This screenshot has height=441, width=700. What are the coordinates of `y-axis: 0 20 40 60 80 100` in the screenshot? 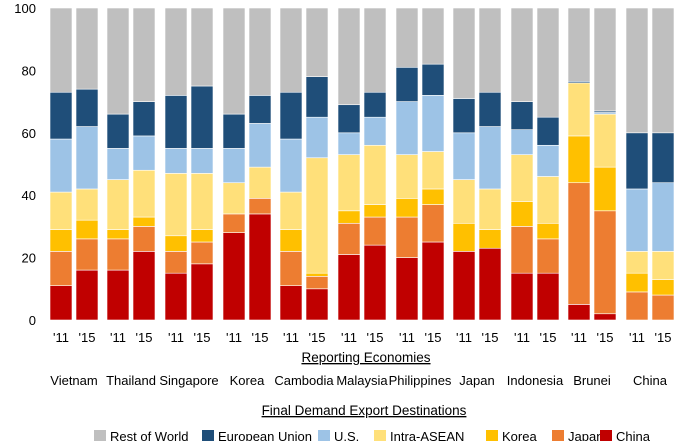 It's located at (25, 164).